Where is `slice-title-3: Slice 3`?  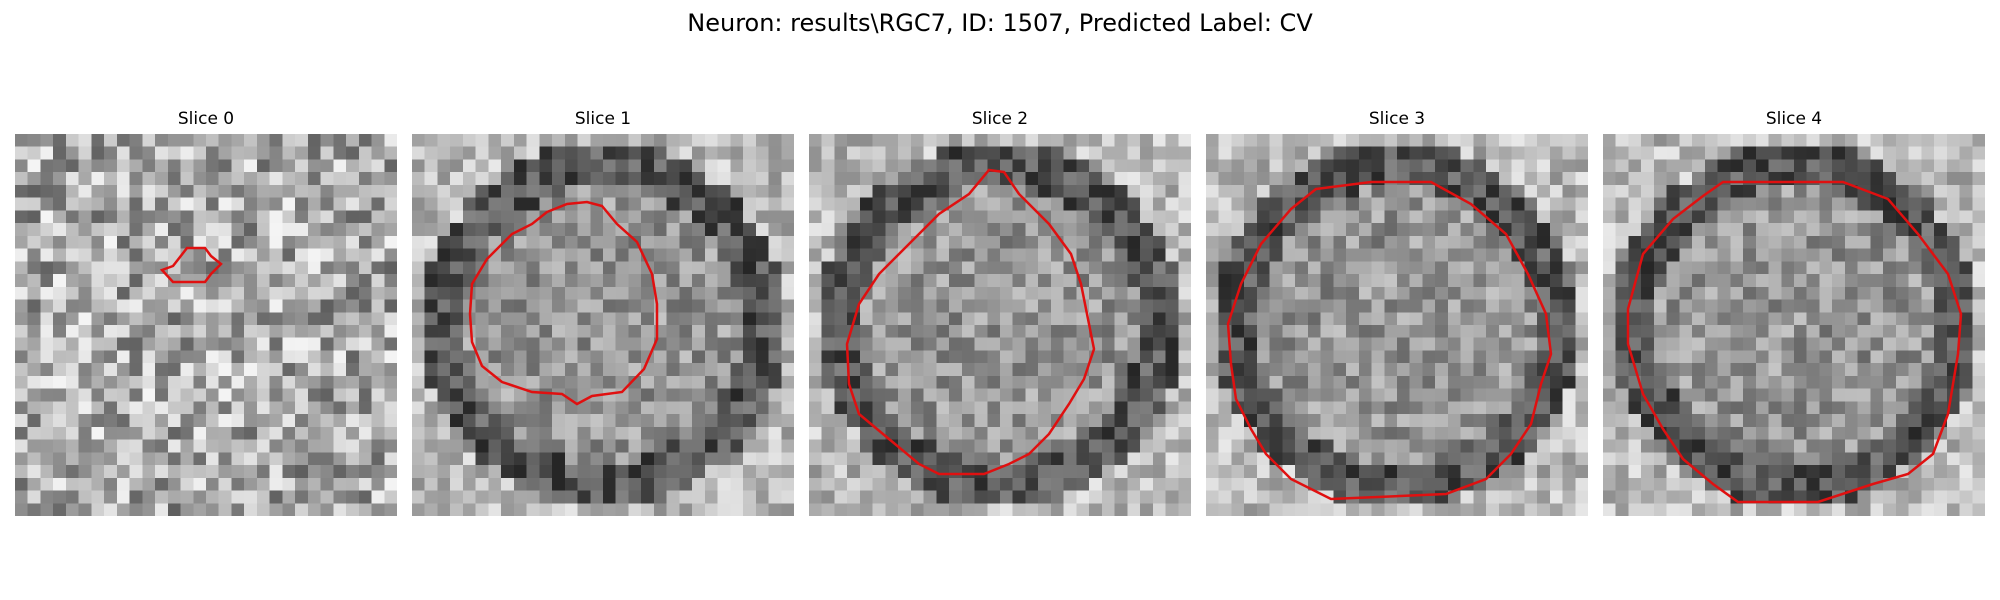
slice-title-3: Slice 3 is located at coordinates (1397, 119).